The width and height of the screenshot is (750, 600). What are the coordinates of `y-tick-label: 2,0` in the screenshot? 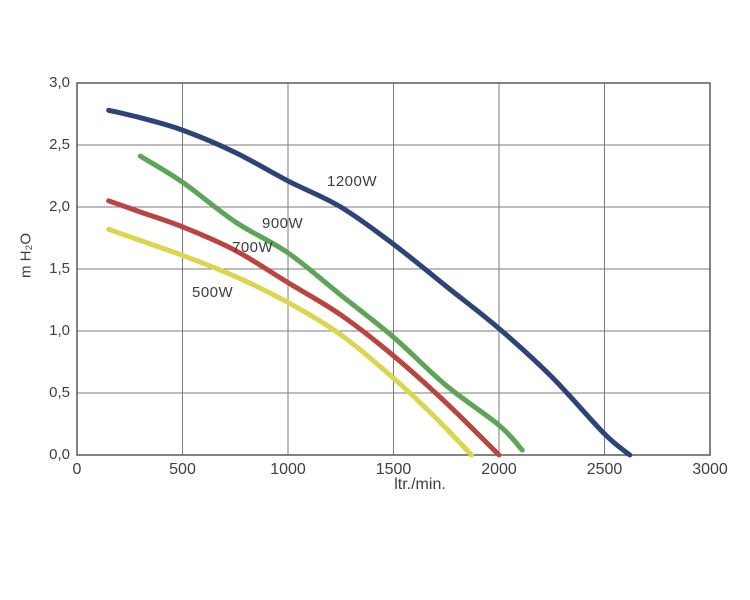 It's located at (59, 206).